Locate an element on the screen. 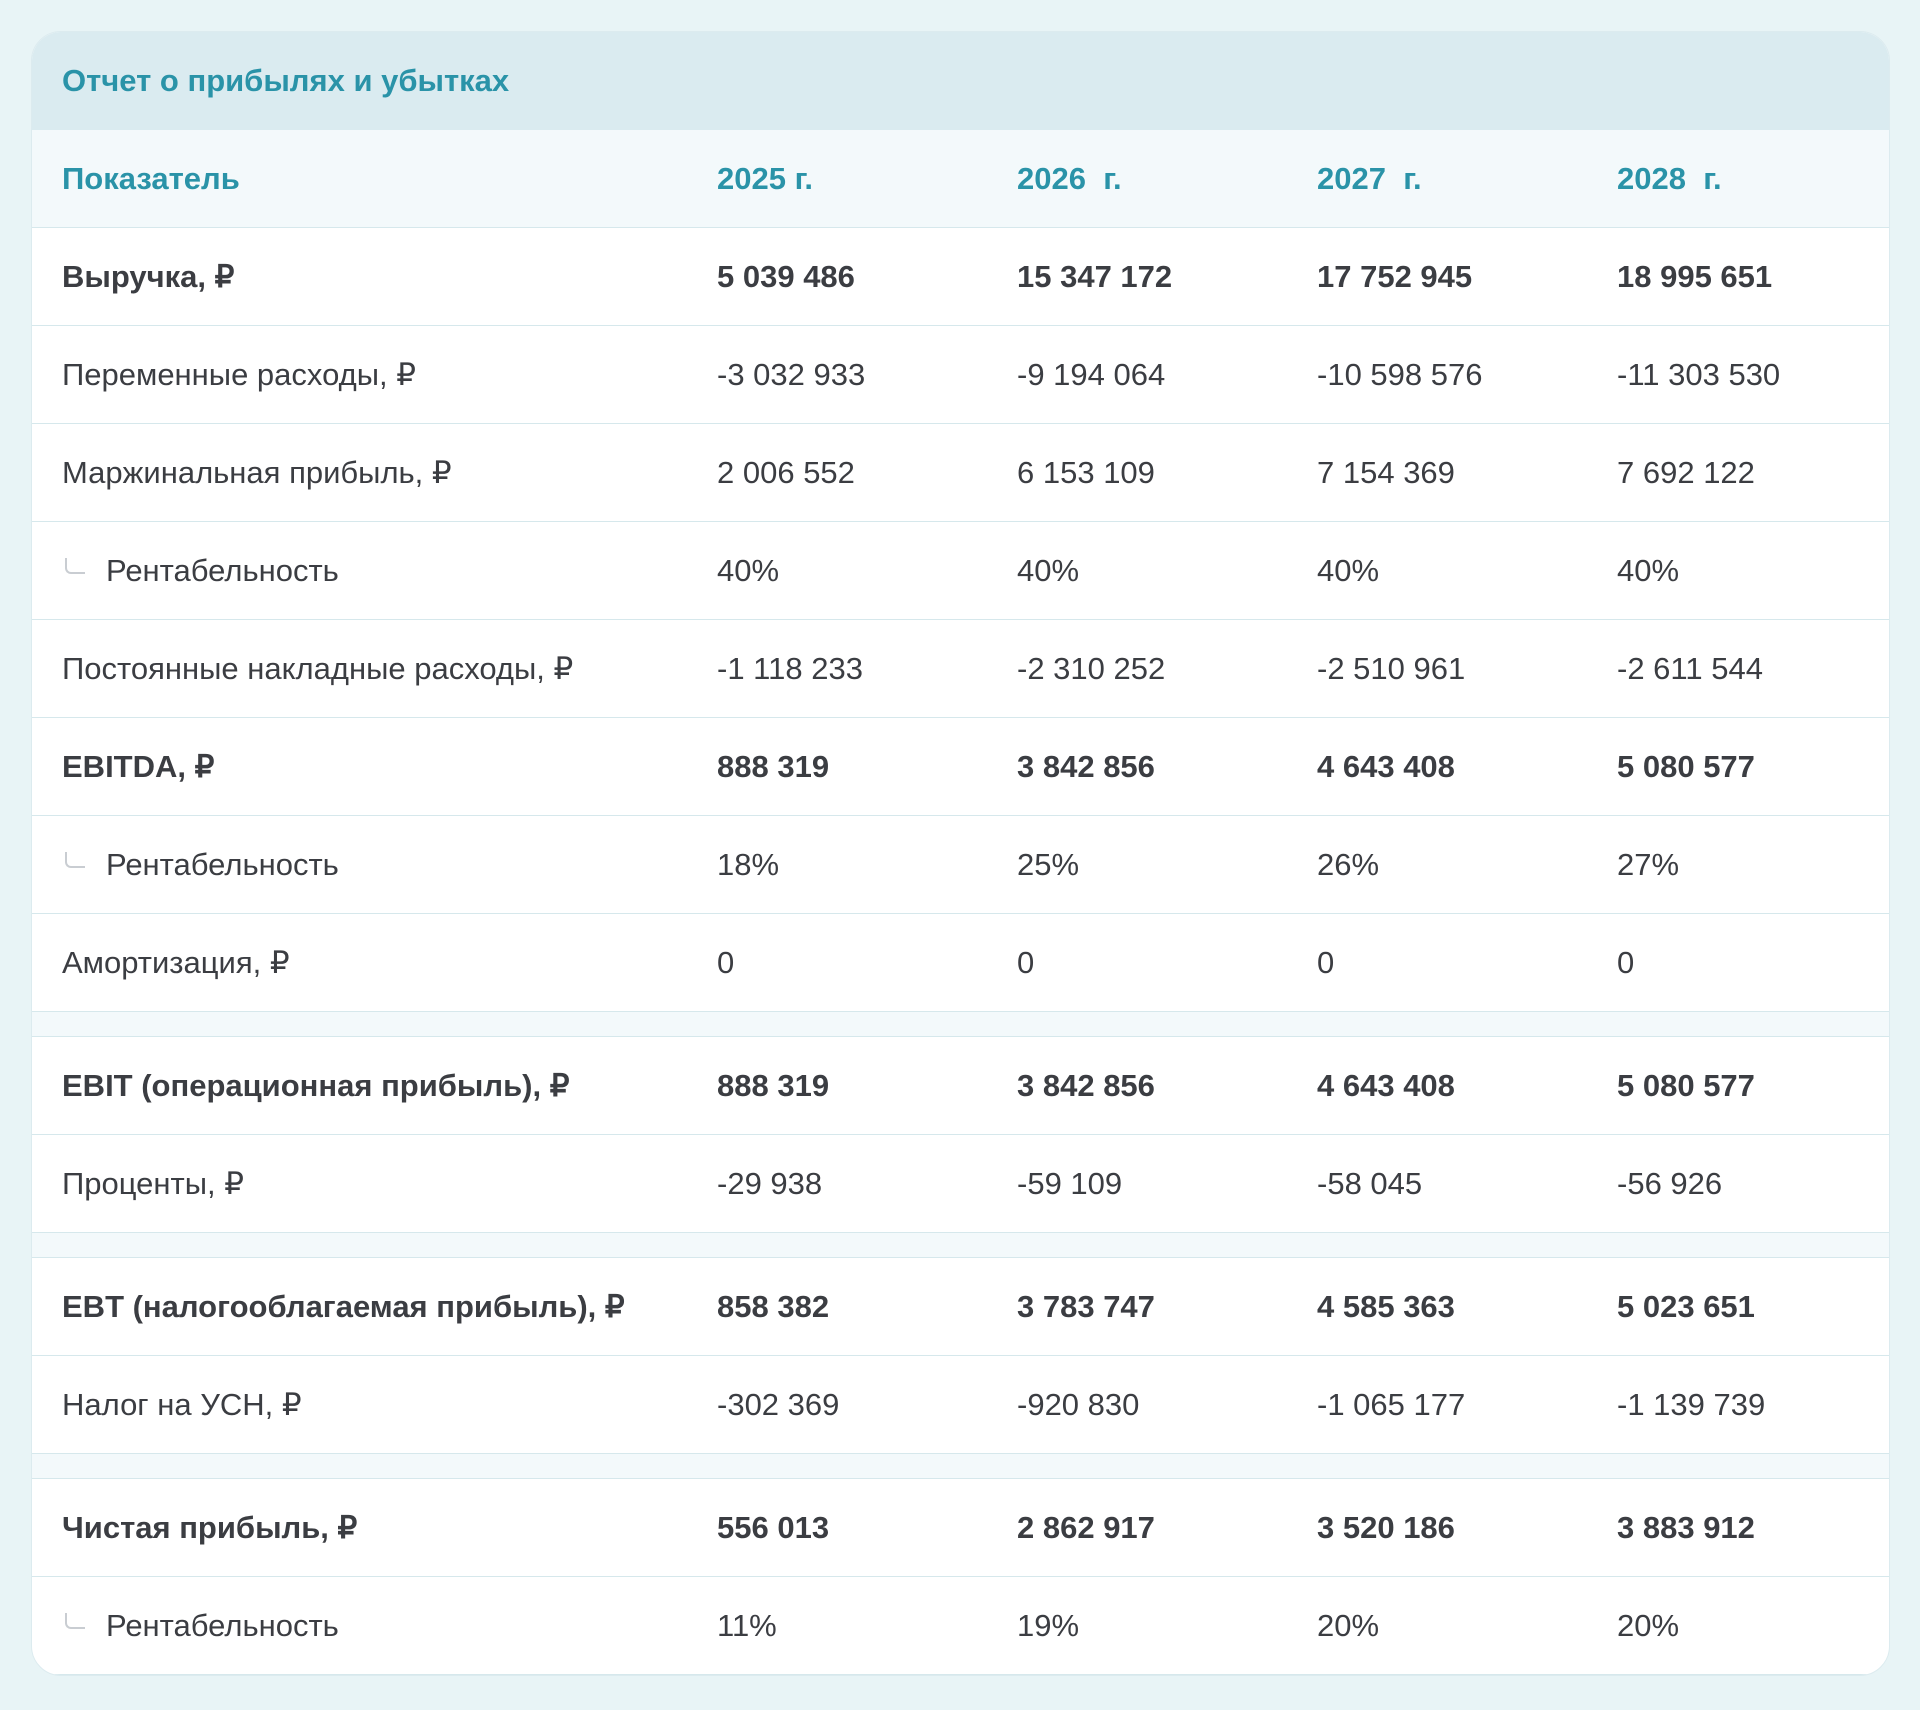 Image resolution: width=1920 pixels, height=1710 pixels. row-value: -2 310 252 is located at coordinates (1091, 668).